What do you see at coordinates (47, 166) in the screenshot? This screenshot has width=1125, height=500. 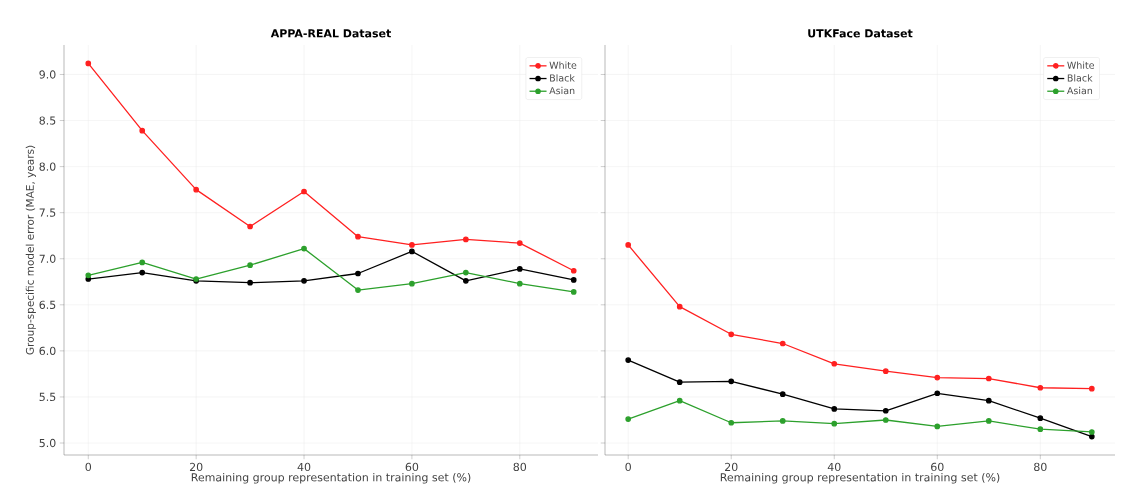 I see `y-tick-label: 8.0` at bounding box center [47, 166].